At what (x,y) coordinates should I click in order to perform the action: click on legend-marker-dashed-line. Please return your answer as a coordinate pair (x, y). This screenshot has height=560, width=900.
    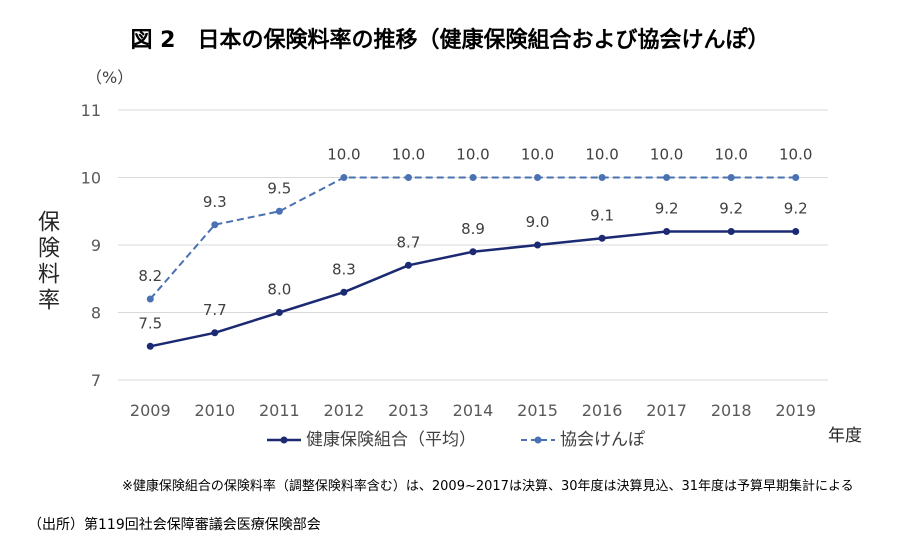
    Looking at the image, I should click on (538, 440).